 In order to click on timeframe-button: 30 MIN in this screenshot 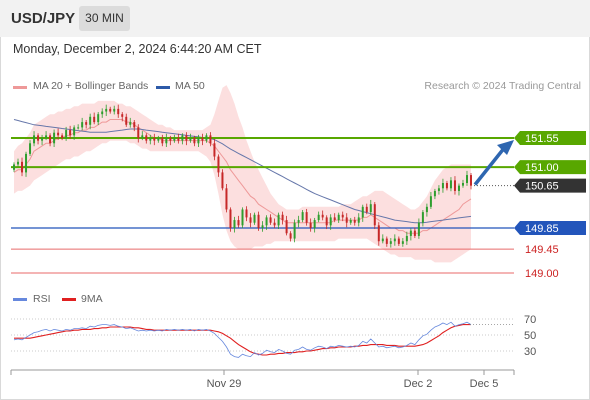, I will do `click(104, 18)`.